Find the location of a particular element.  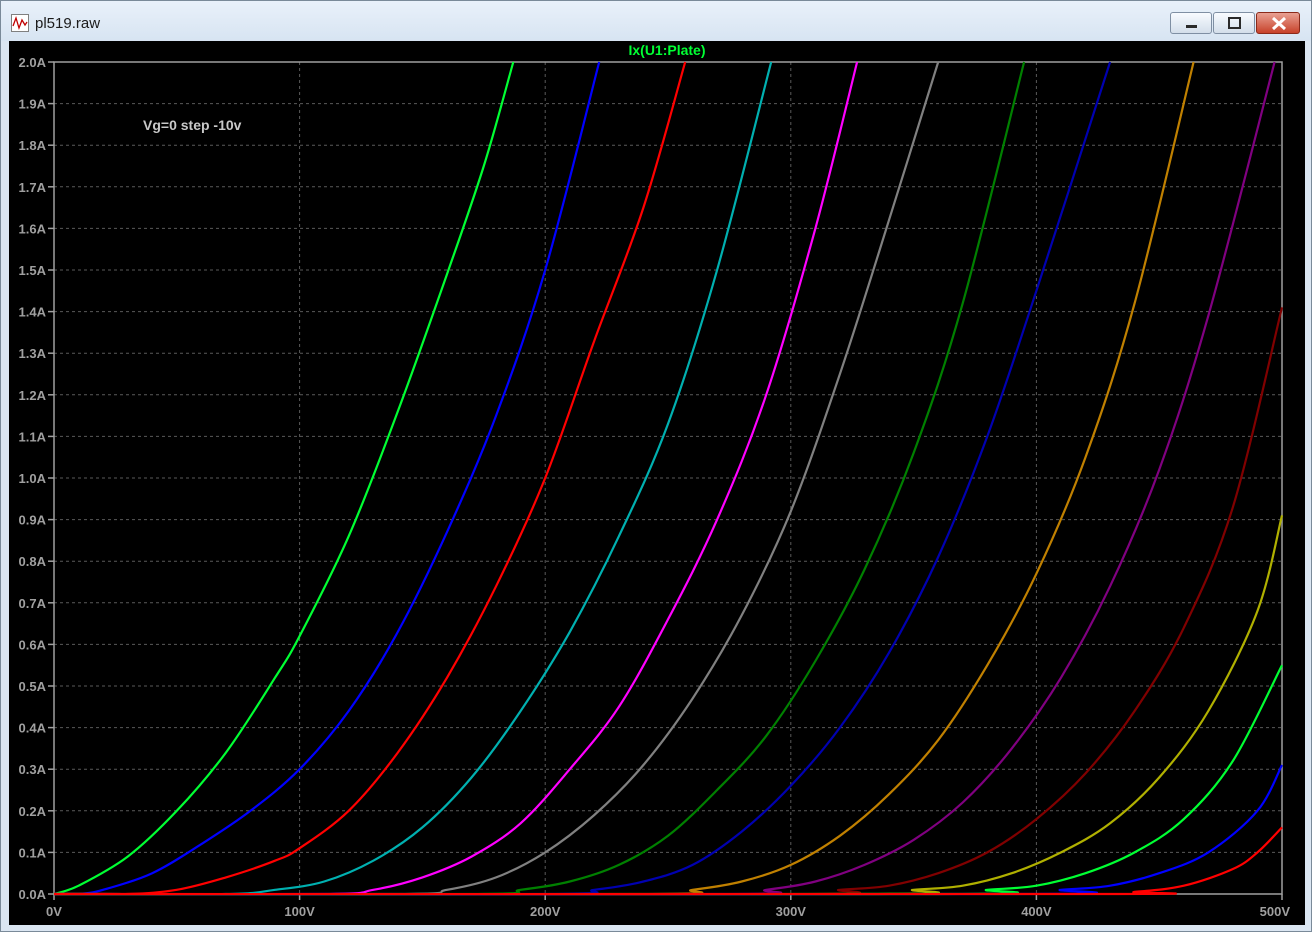

close-icon is located at coordinates (1279, 23).